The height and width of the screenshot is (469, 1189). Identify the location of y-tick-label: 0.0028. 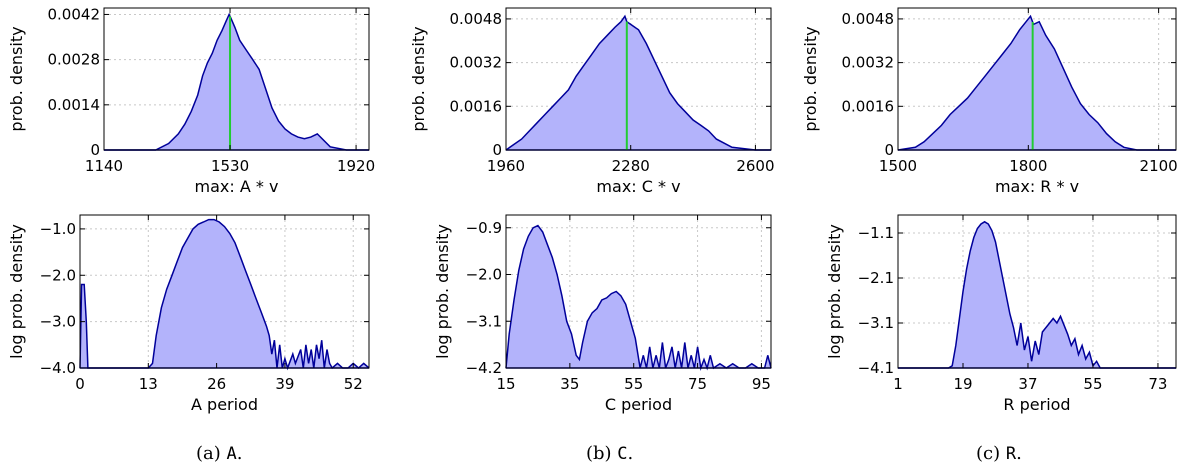
(74, 60).